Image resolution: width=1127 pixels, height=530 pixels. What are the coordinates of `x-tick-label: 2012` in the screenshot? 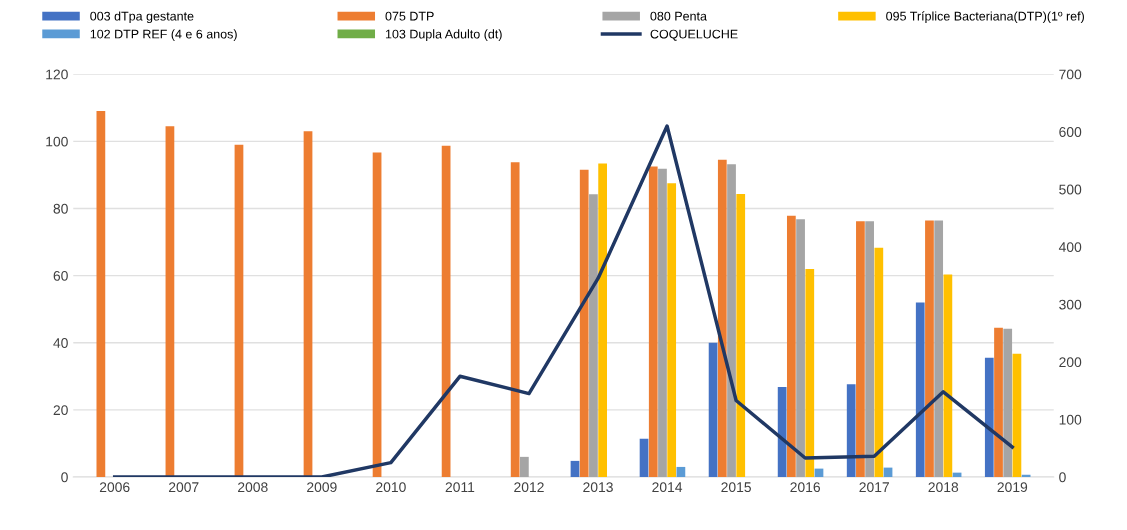 It's located at (529, 487).